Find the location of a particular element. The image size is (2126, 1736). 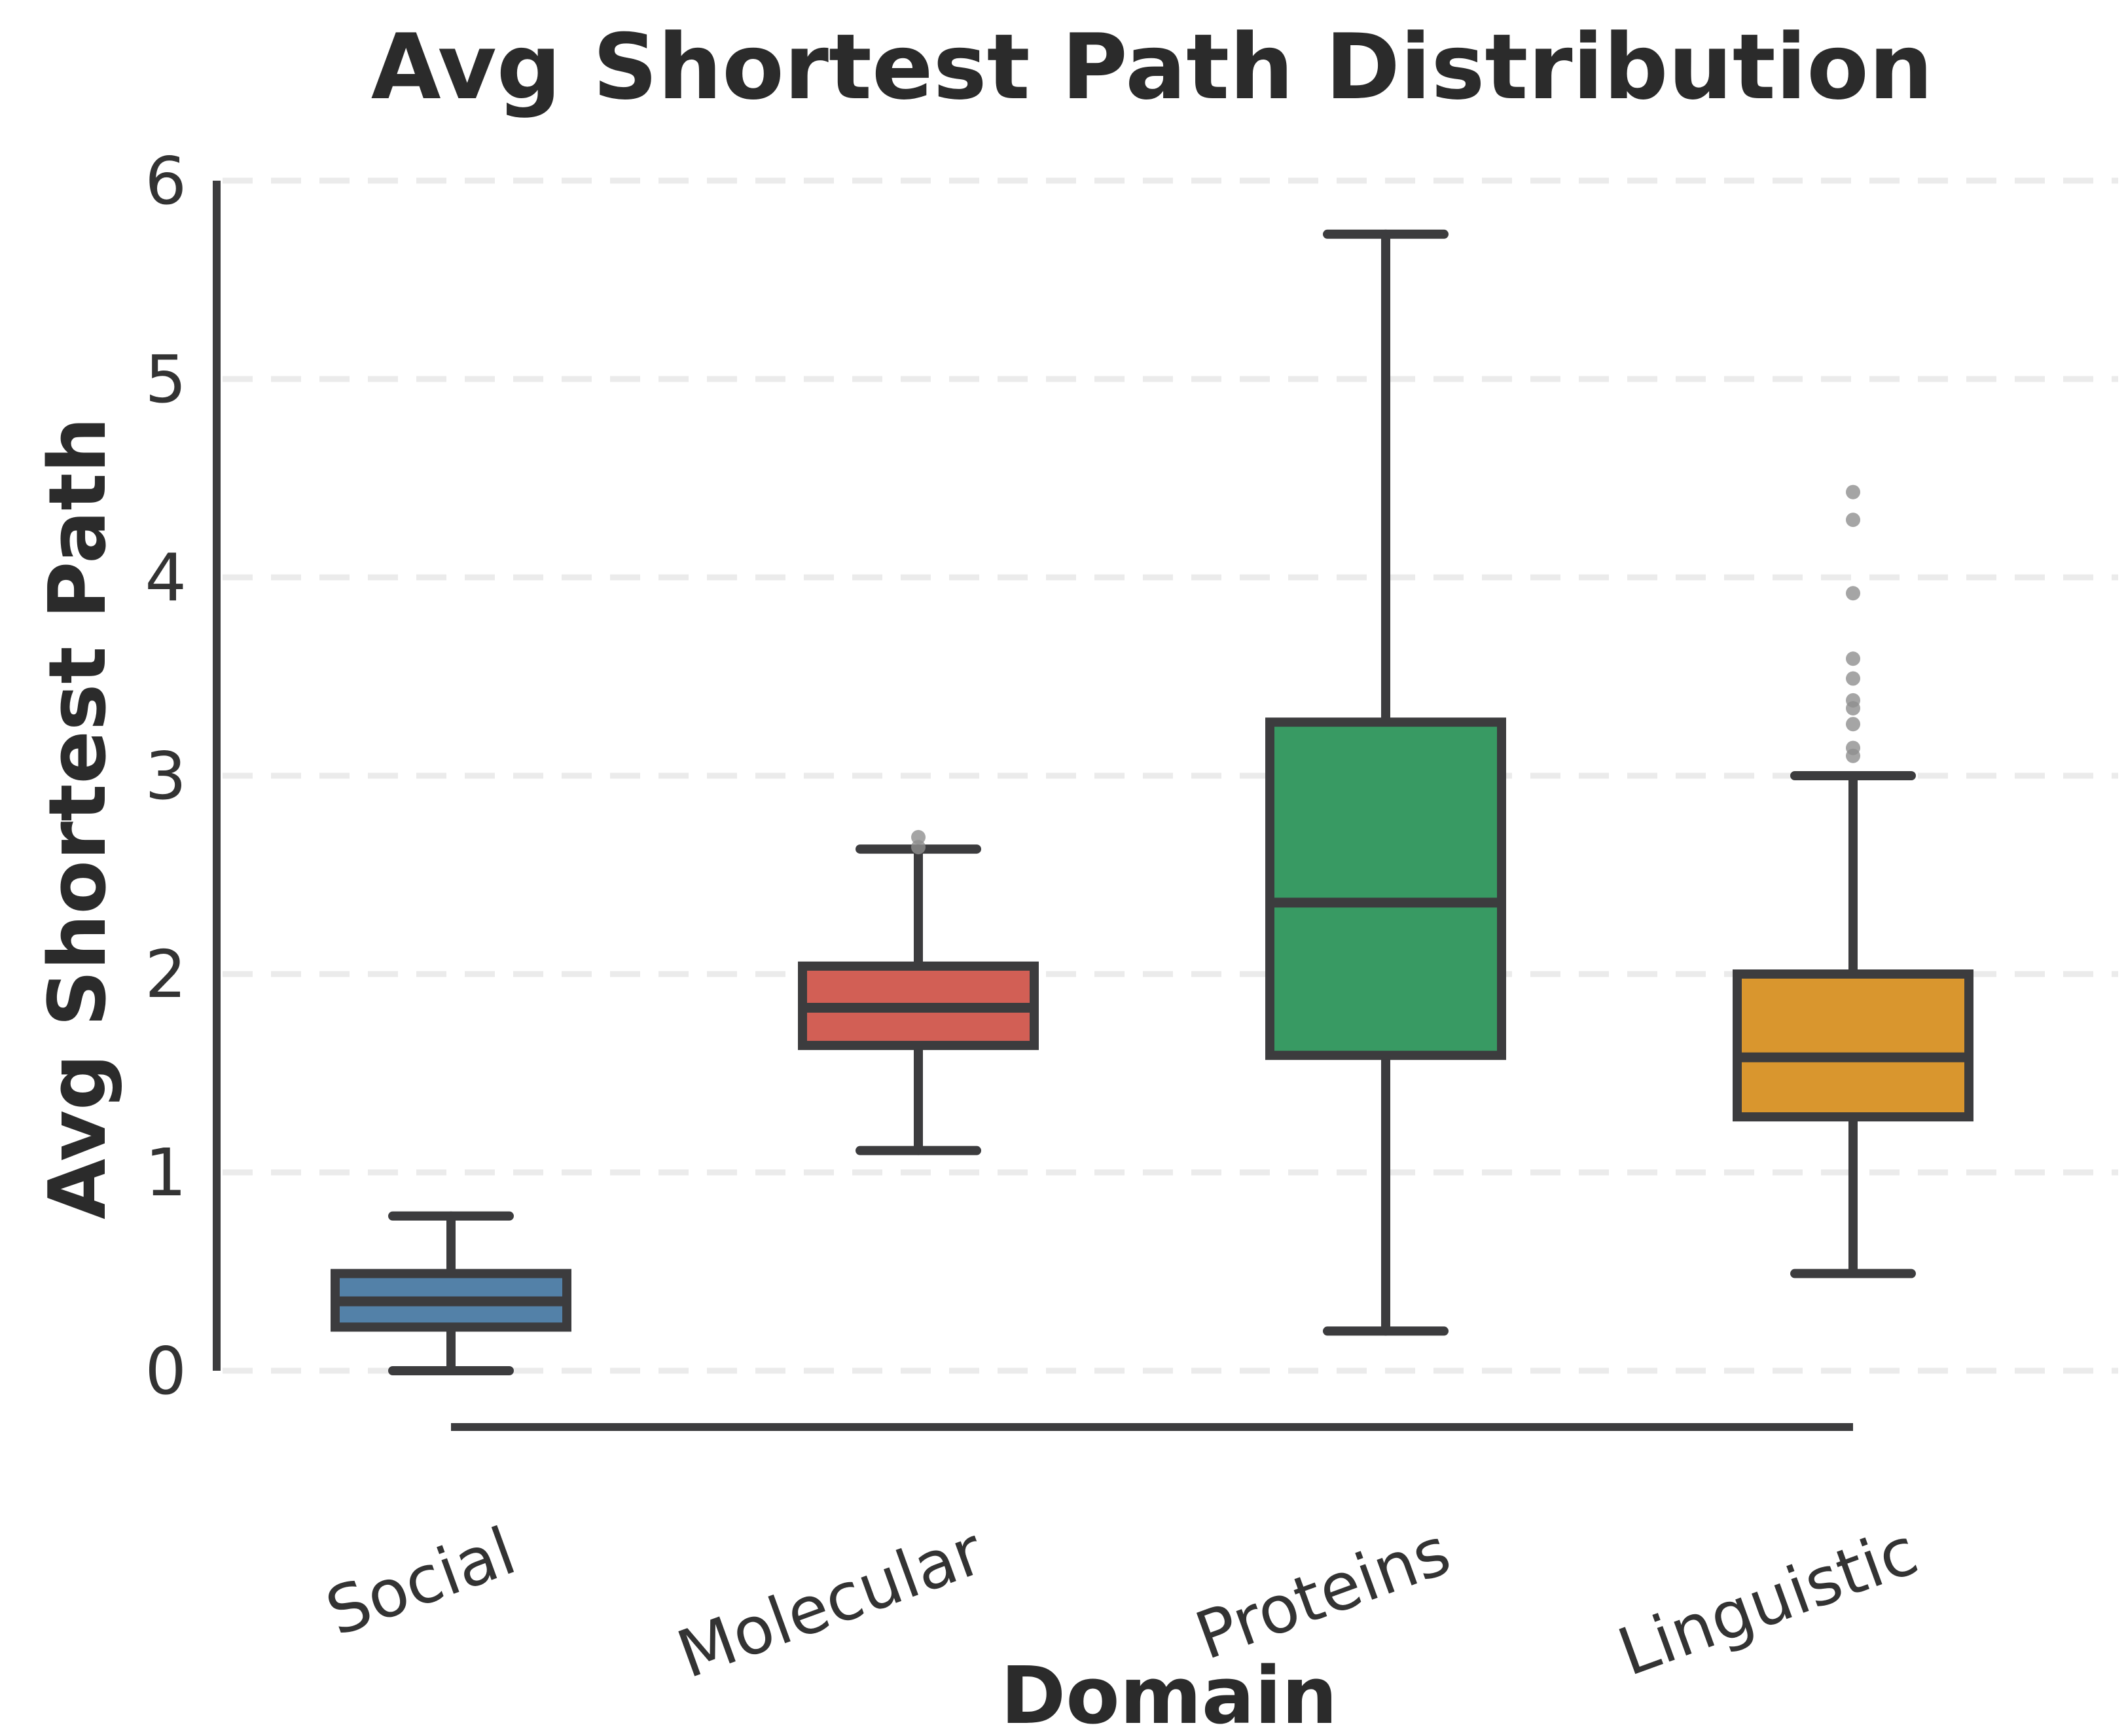

box-proteins is located at coordinates (1385, 782).